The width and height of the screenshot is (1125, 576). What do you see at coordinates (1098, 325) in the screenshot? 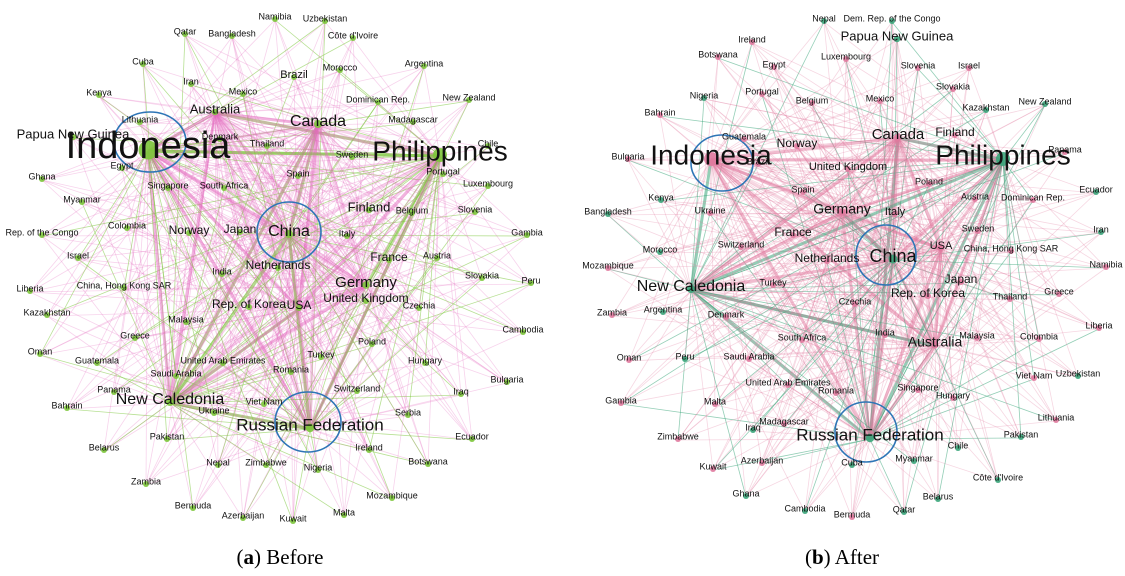
I see `node-label: Liberia` at bounding box center [1098, 325].